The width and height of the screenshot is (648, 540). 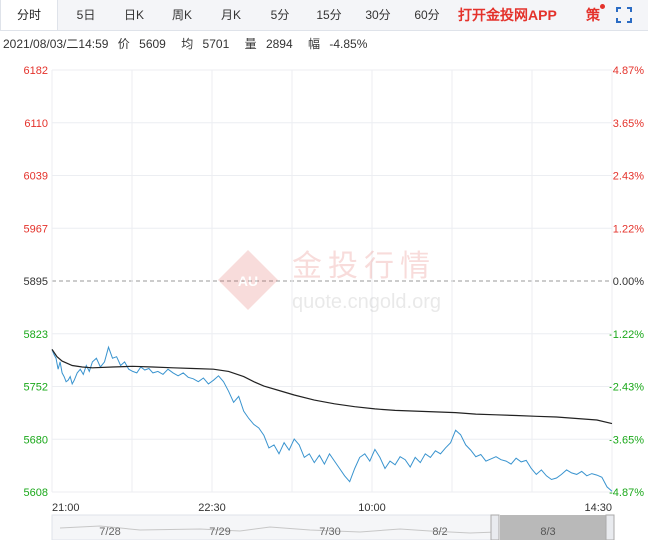 What do you see at coordinates (332, 387) in the screenshot?
I see `avg-line` at bounding box center [332, 387].